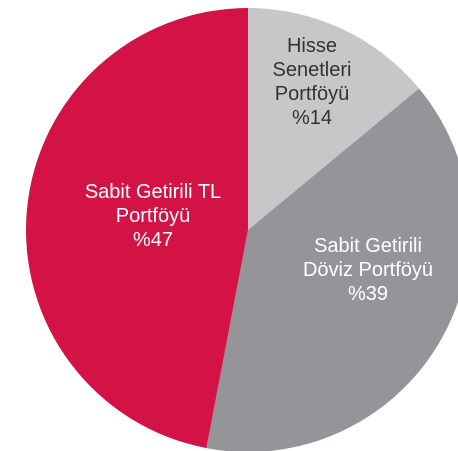  What do you see at coordinates (312, 70) in the screenshot?
I see `category-label: Hisse Senetleri Portföyü` at bounding box center [312, 70].